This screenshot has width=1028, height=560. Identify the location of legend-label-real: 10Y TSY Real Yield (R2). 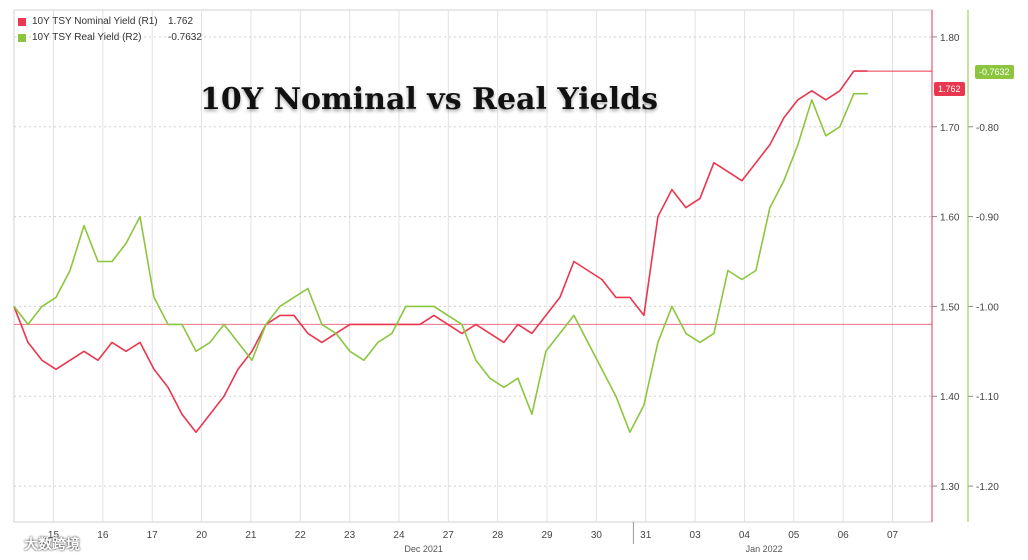
(87, 37).